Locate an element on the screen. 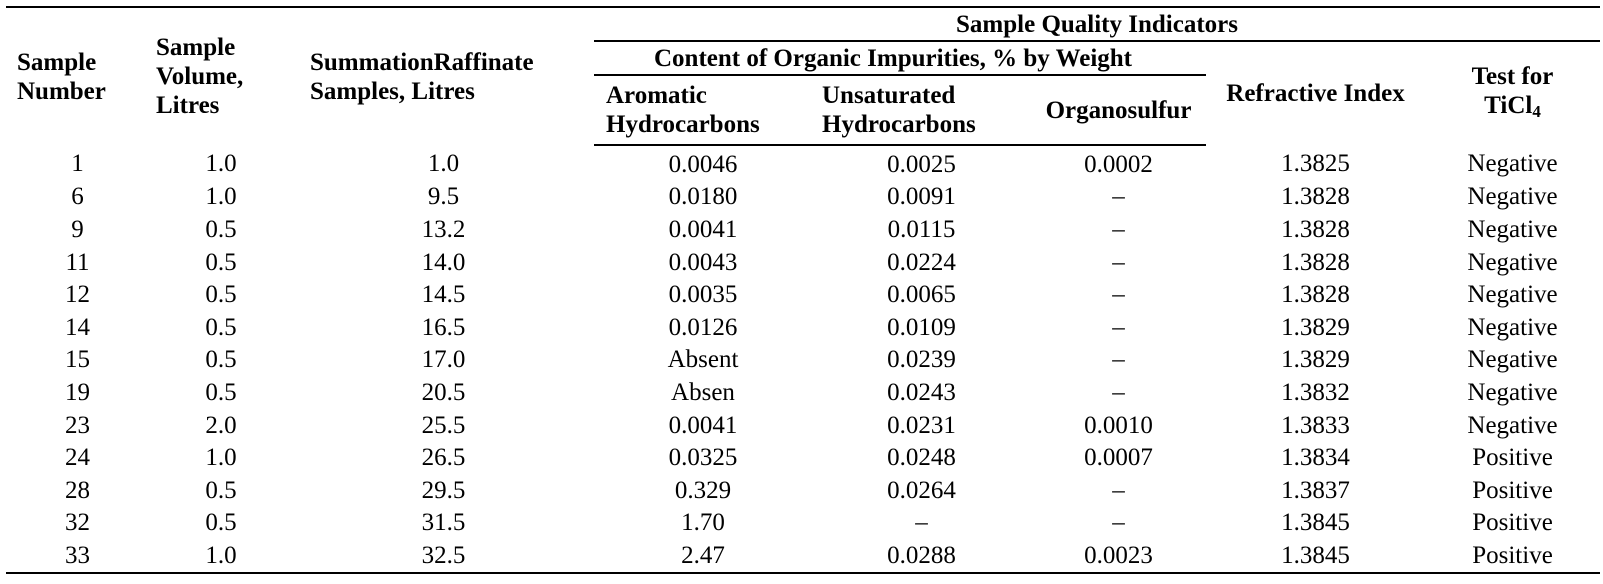 The image size is (1603, 584). header-quality-indicators: Sample Quality Indicators is located at coordinates (1097, 24).